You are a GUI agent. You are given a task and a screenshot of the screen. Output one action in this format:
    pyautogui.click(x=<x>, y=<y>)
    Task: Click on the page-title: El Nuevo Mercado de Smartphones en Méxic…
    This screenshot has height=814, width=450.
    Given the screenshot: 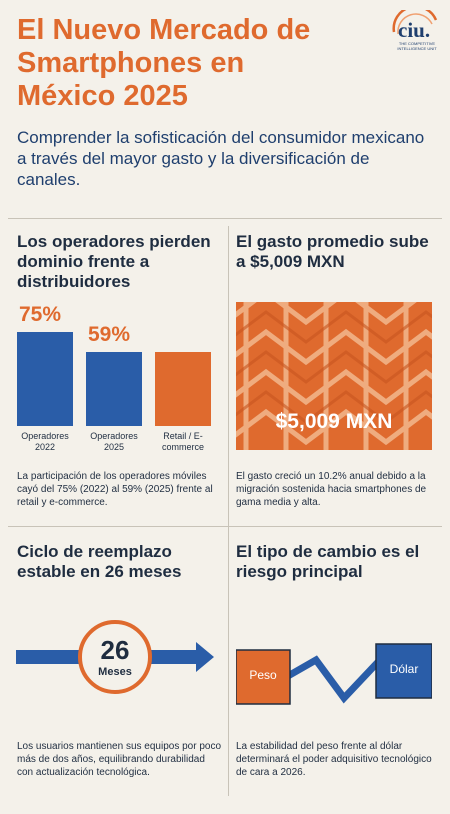 What is the action you would take?
    pyautogui.click(x=164, y=63)
    